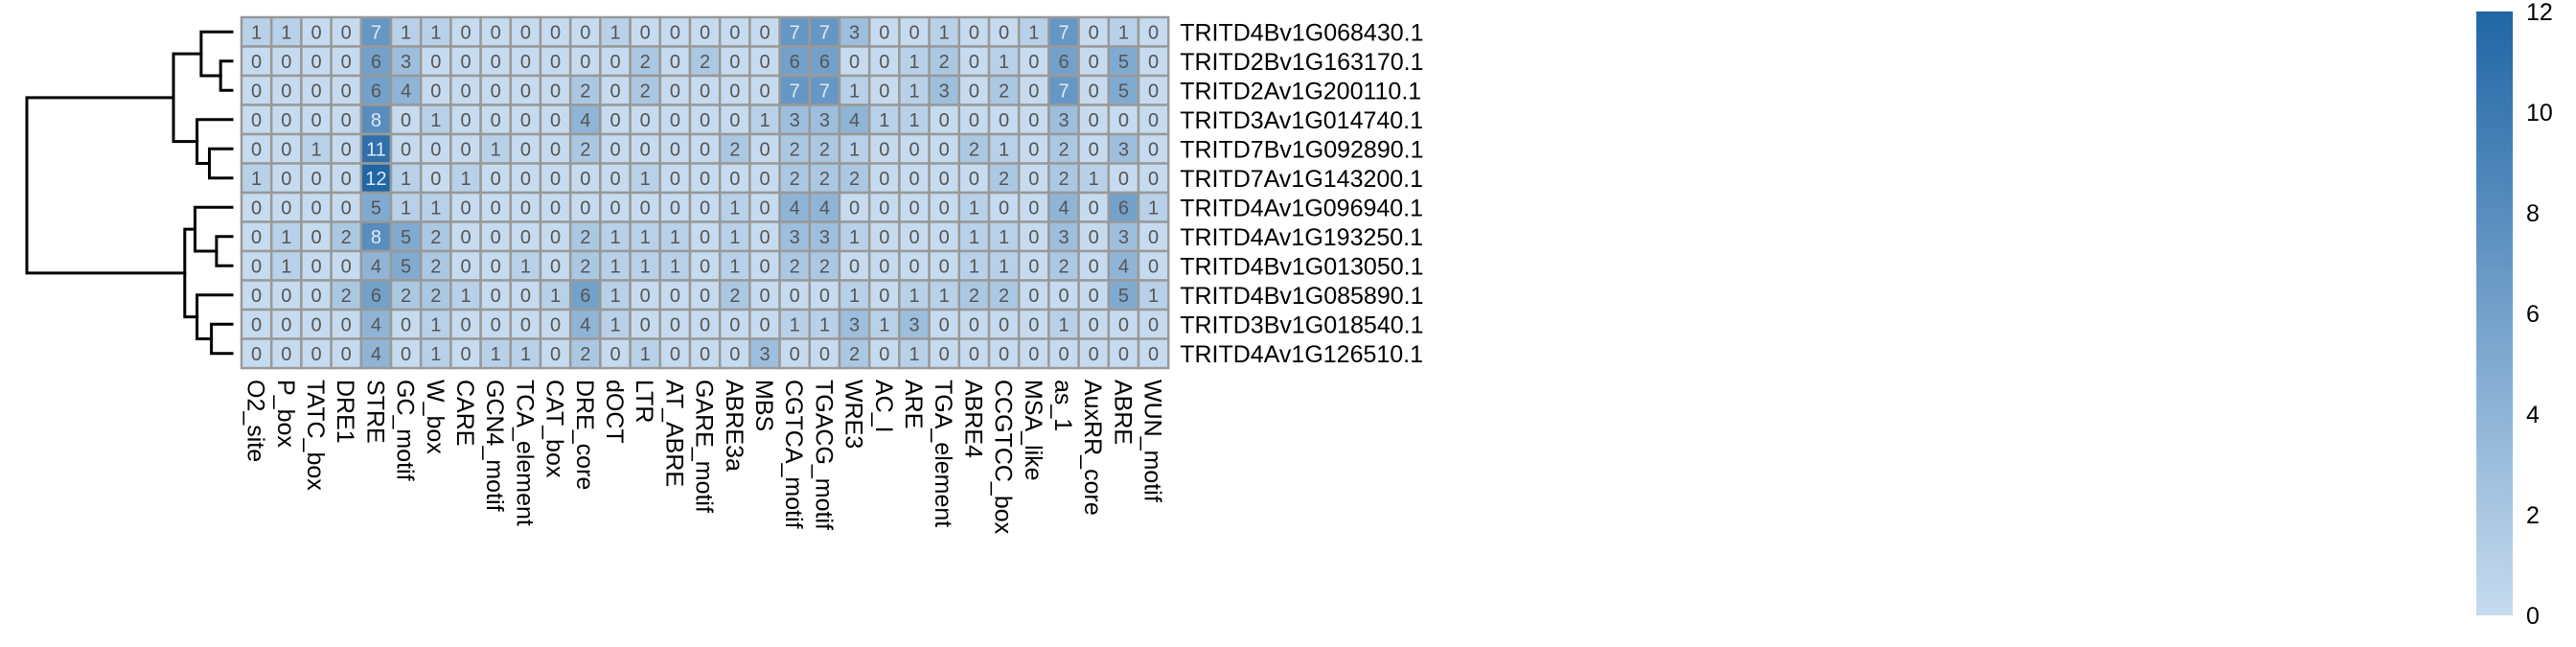 Image resolution: width=2576 pixels, height=647 pixels. Describe the element at coordinates (345, 412) in the screenshot. I see `column-label: DRE1` at that location.